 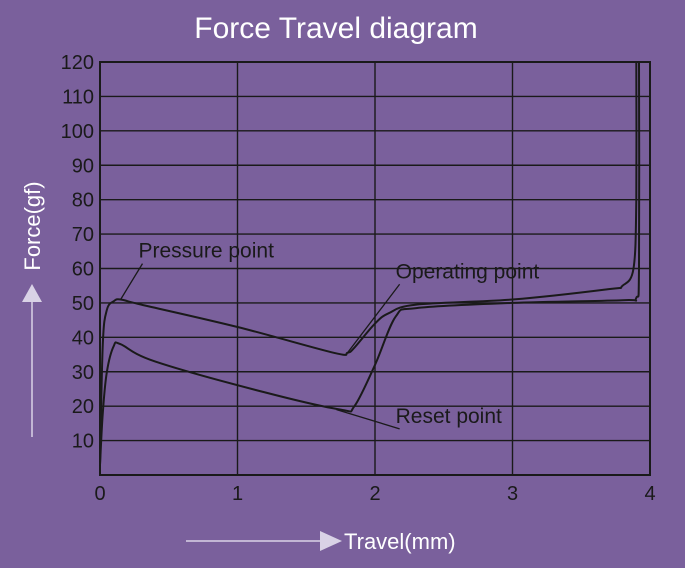 I want to click on x-tick-label-0: 0, so click(x=99, y=494).